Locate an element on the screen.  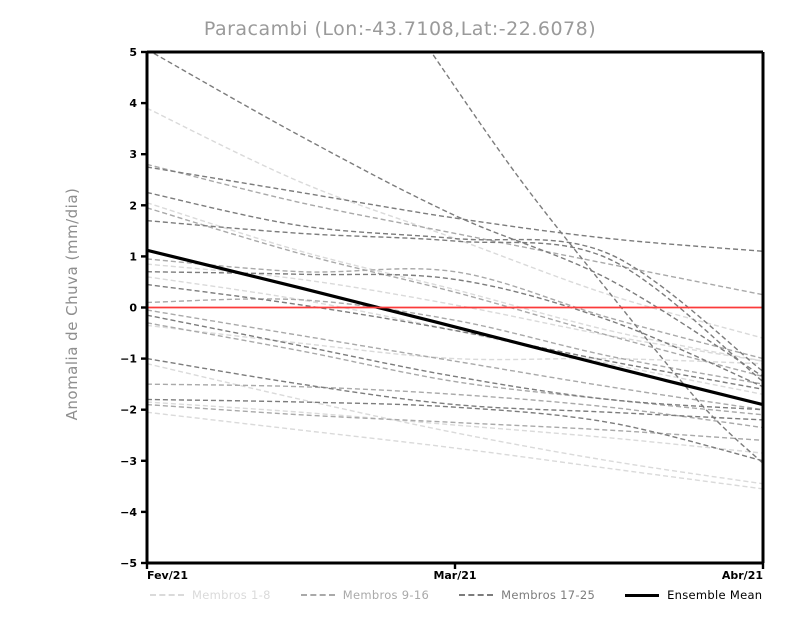
y-axis-tick-label: −1 is located at coordinates (128, 359).